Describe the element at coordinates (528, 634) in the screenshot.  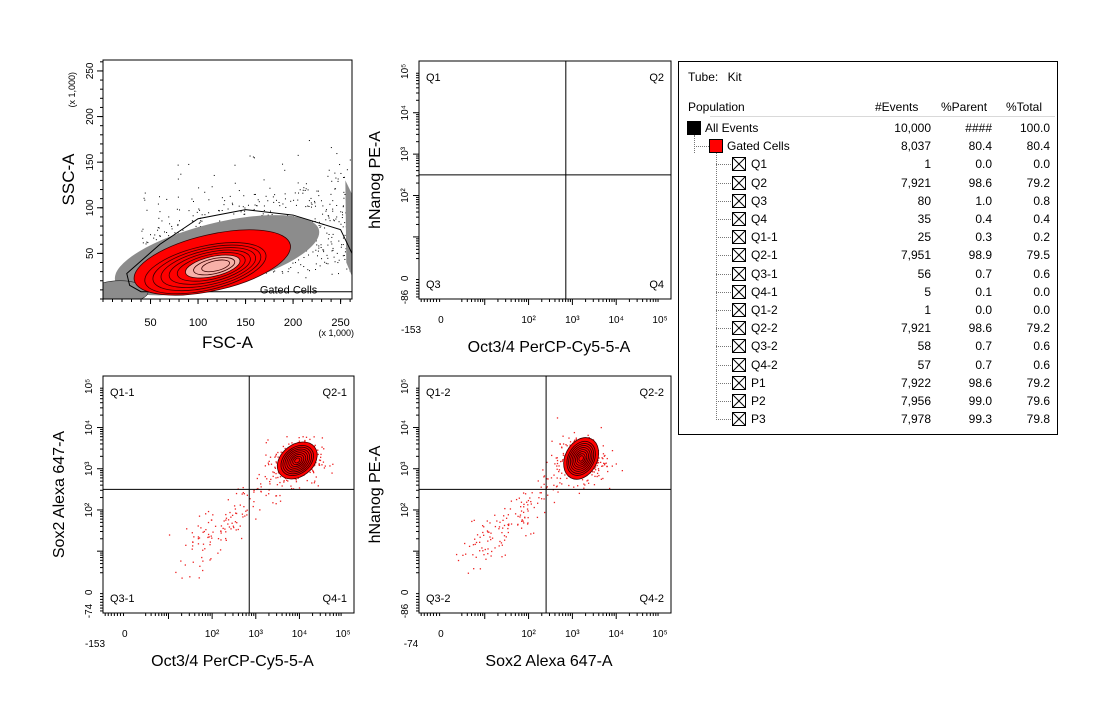
I see `x-tick-label: 10²` at that location.